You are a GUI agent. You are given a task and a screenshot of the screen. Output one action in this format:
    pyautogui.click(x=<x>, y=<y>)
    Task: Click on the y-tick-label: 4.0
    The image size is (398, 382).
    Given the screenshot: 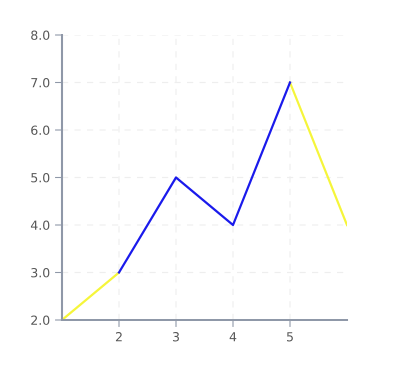 What is the action you would take?
    pyautogui.click(x=40, y=225)
    